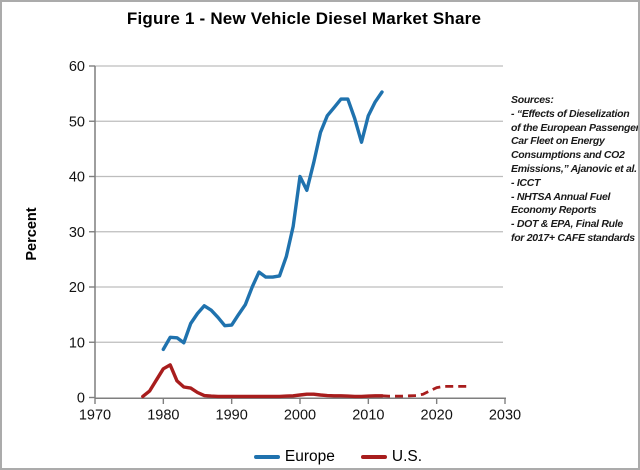 This screenshot has height=470, width=640. Describe the element at coordinates (77, 343) in the screenshot. I see `y-tick-label: 10` at that location.